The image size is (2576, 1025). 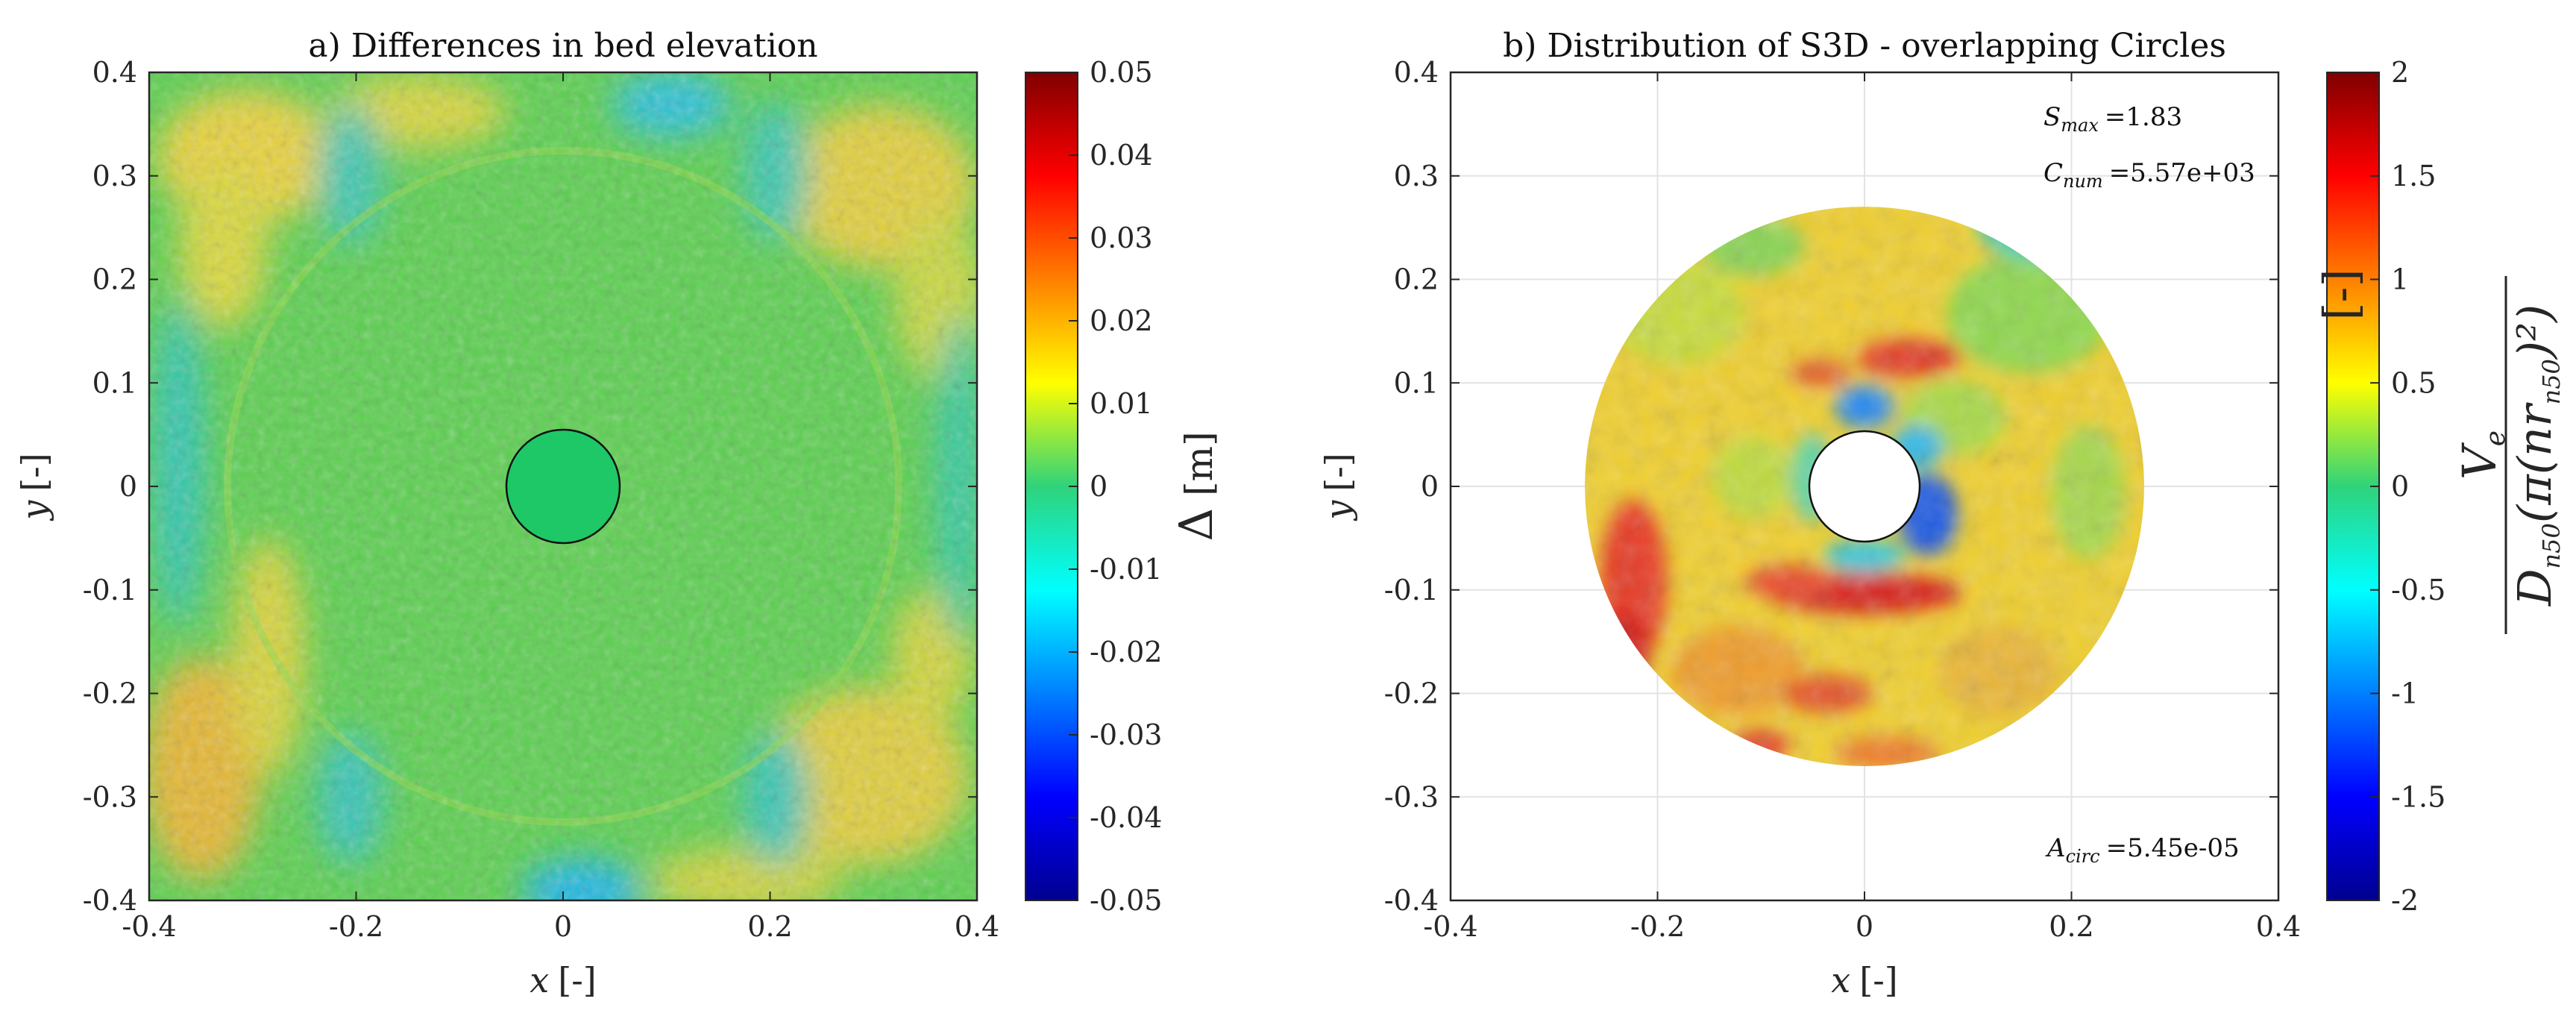 I want to click on panel-b-cb-tick-label-5: -0.5, so click(x=2418, y=590).